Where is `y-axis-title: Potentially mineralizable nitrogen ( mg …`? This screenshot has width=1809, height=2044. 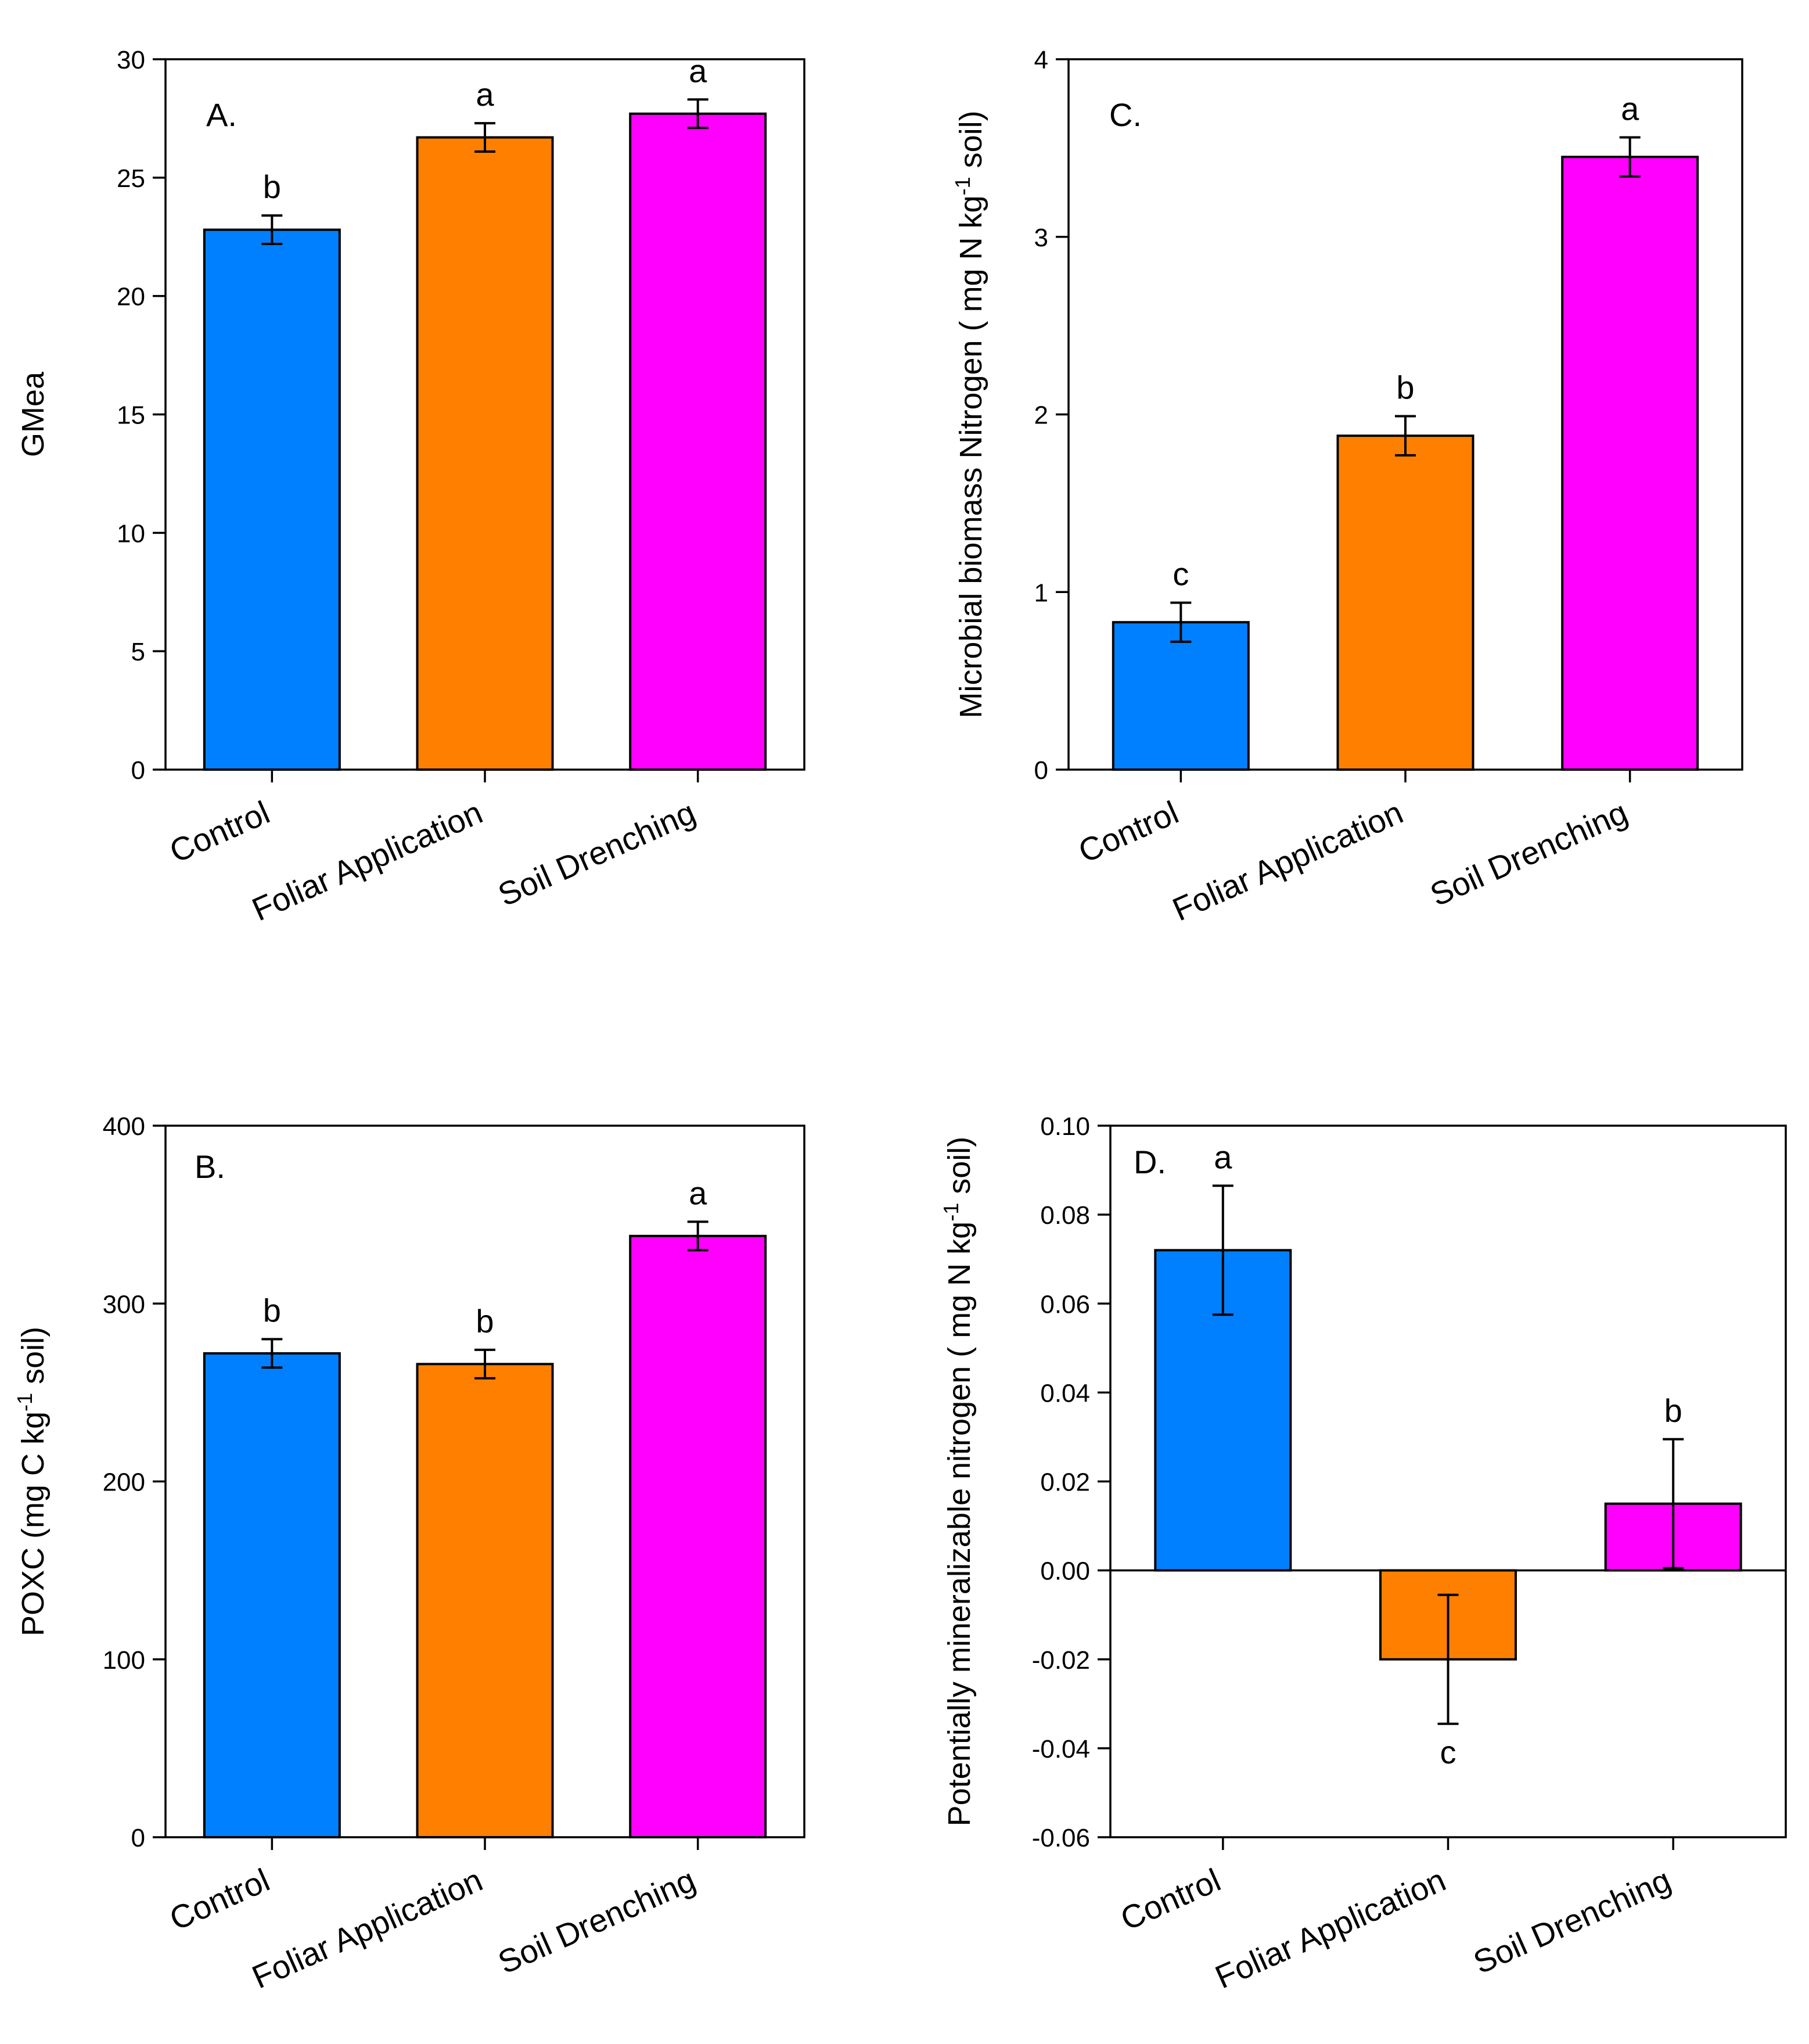 y-axis-title: Potentially mineralizable nitrogen ( mg … is located at coordinates (958, 1482).